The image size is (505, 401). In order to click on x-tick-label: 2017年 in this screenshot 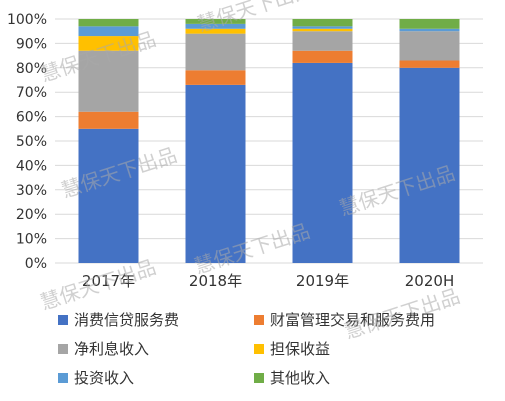, I will do `click(108, 281)`.